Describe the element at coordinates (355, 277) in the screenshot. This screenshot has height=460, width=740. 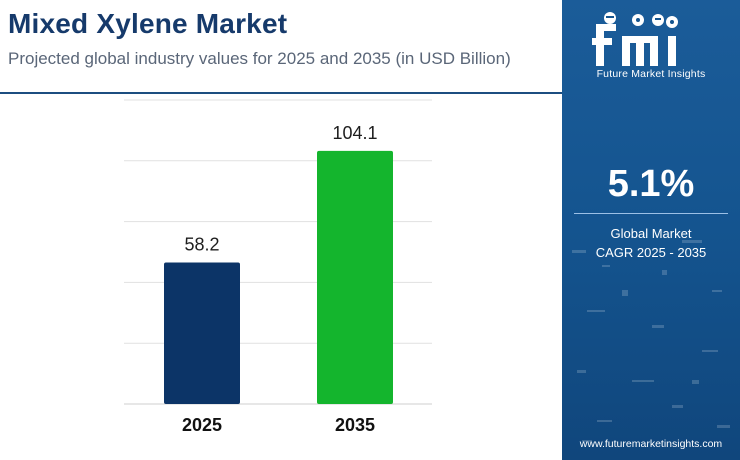
I see `bar-2035` at that location.